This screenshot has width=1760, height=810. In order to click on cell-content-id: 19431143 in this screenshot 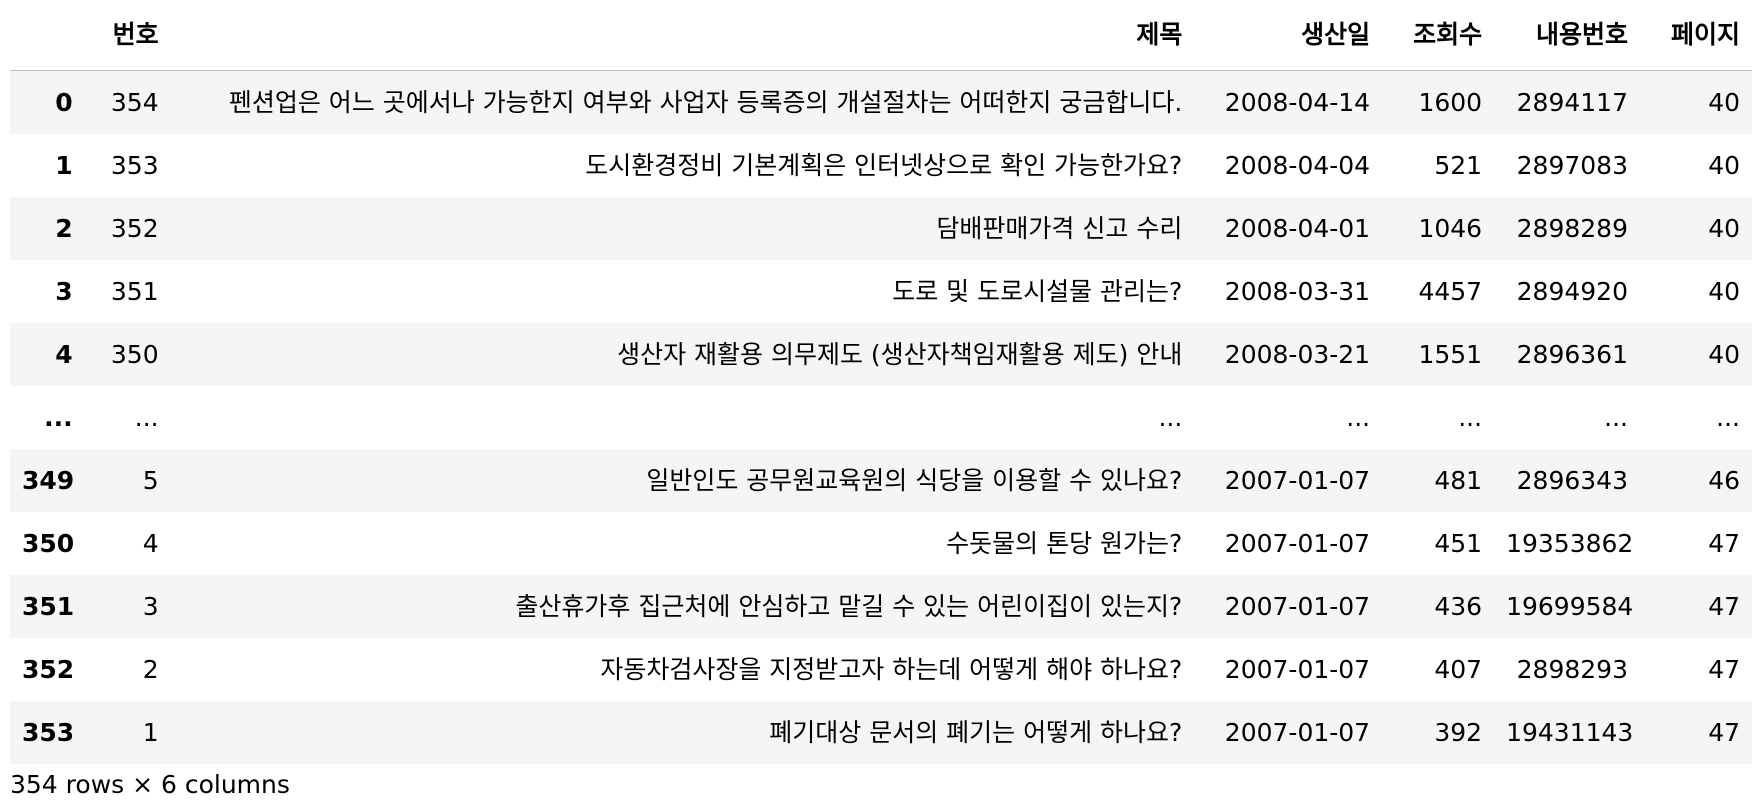, I will do `click(1570, 732)`.